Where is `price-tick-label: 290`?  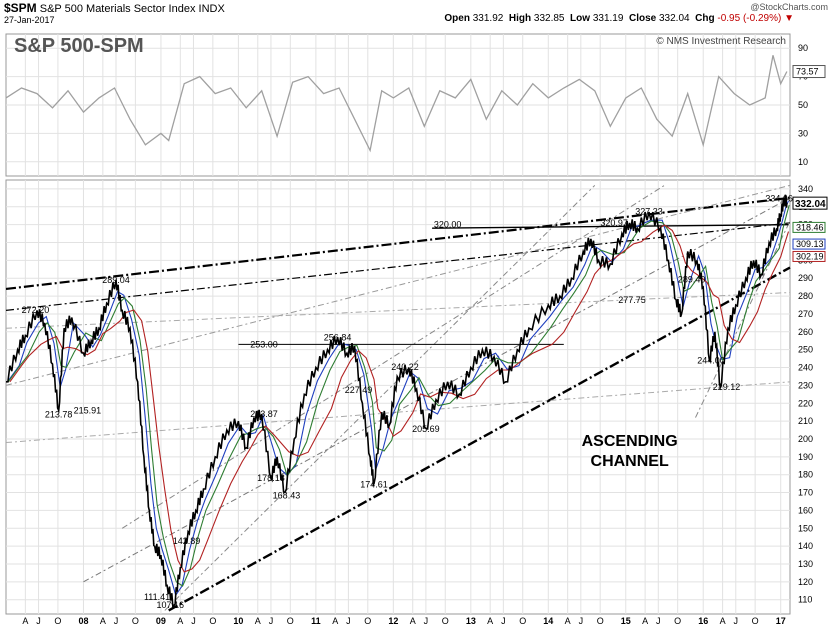 price-tick-label: 290 is located at coordinates (805, 278).